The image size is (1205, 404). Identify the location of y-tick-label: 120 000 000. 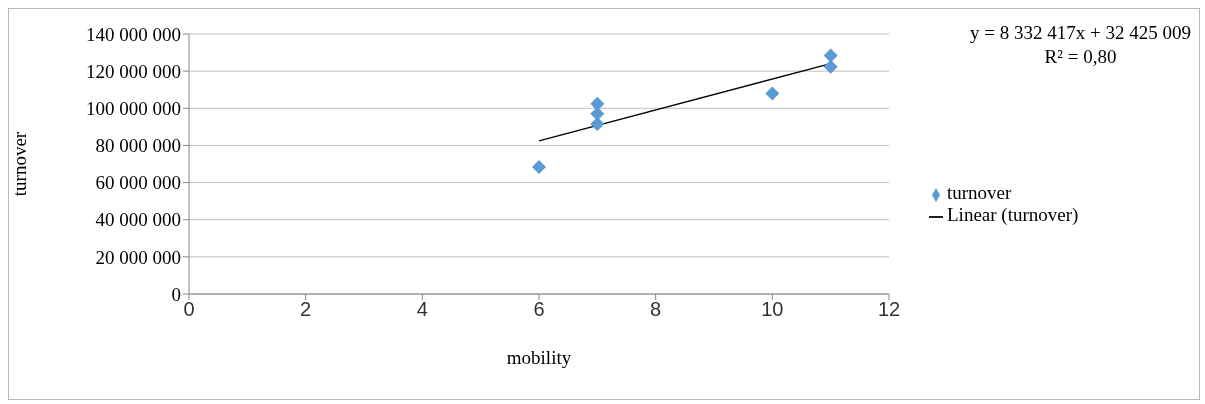
(133, 71).